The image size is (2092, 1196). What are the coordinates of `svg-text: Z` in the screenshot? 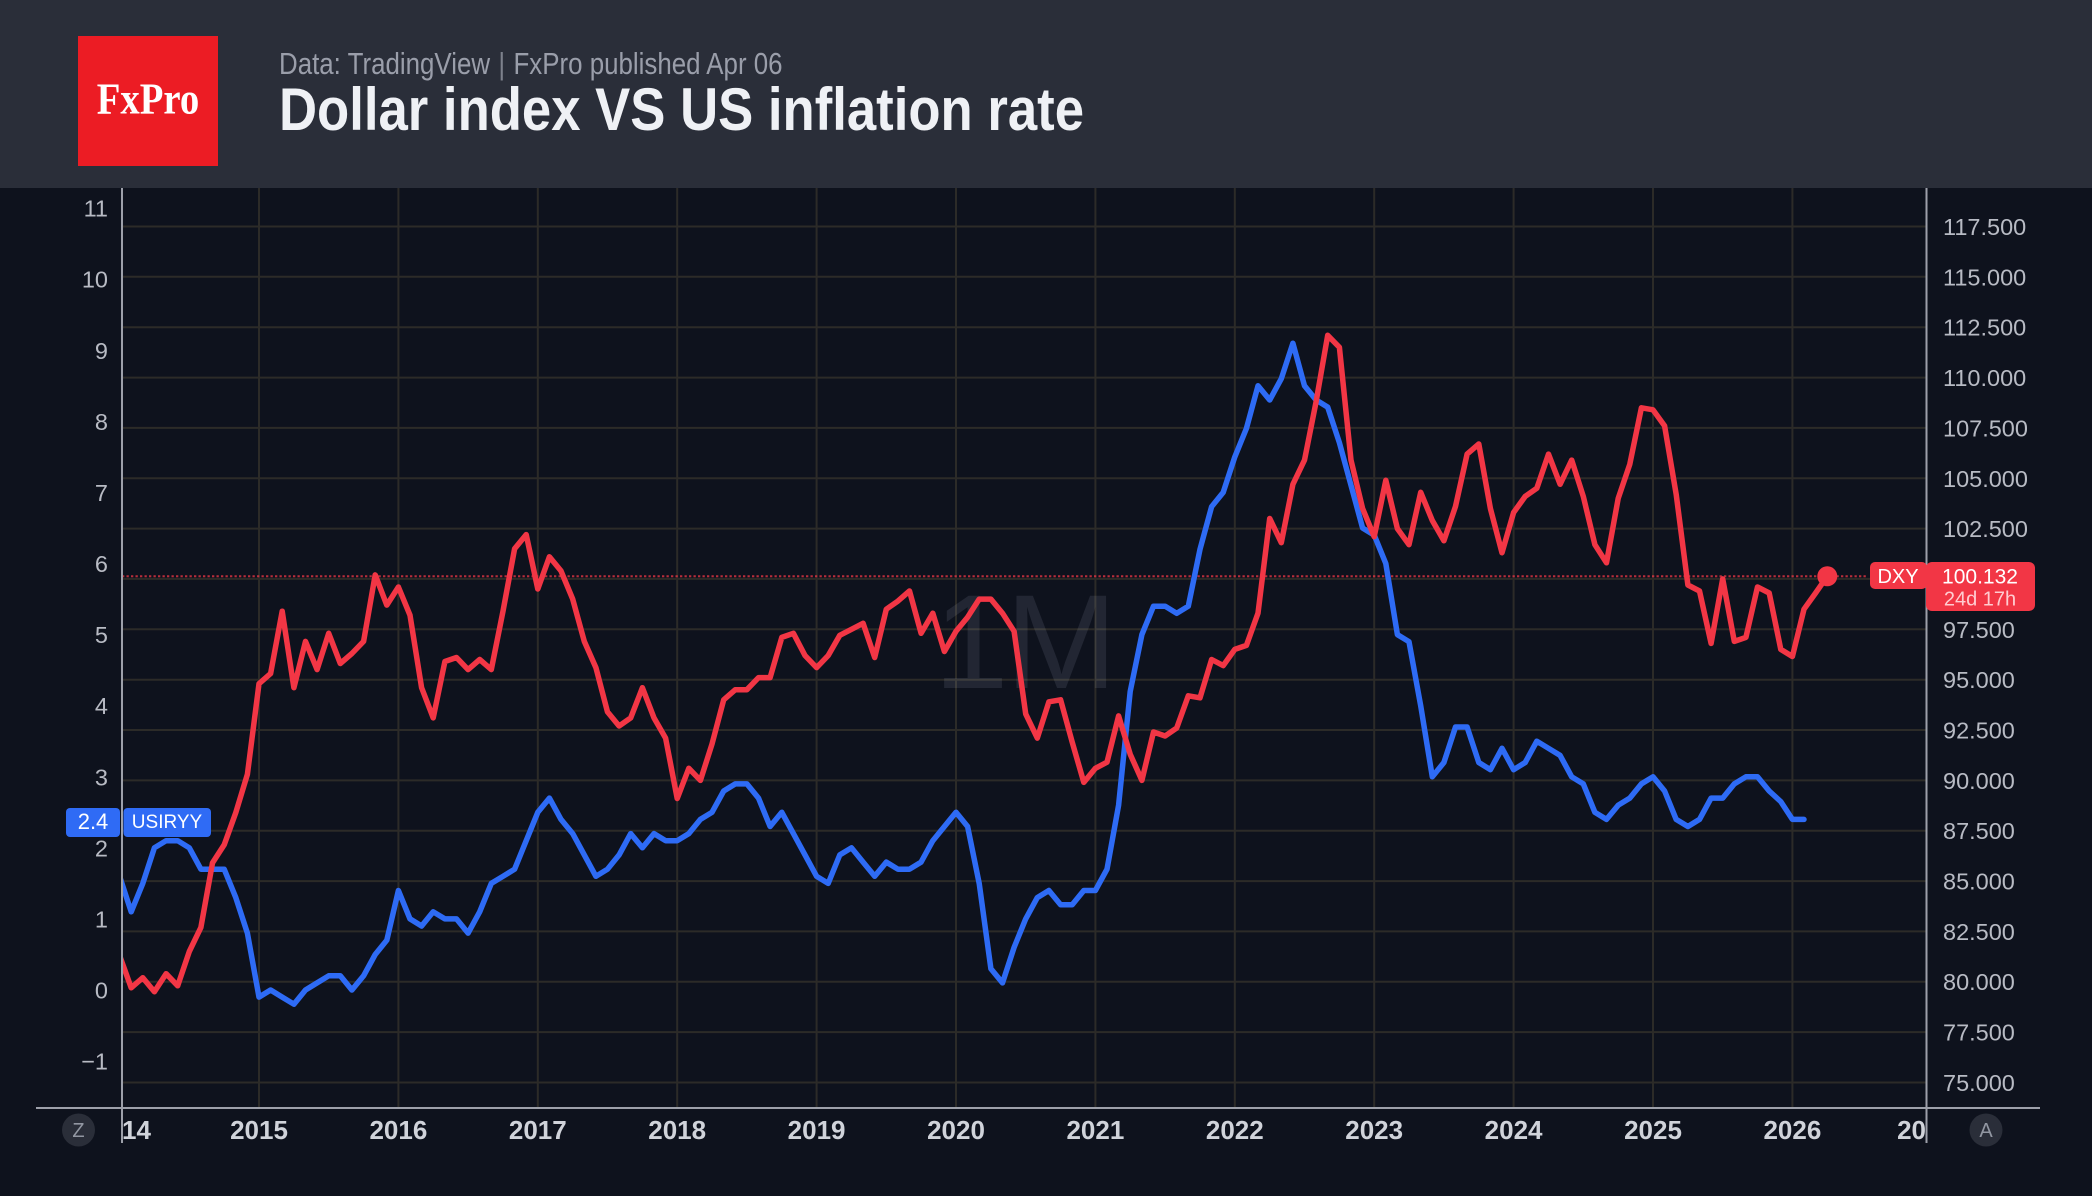 It's located at (78, 1131).